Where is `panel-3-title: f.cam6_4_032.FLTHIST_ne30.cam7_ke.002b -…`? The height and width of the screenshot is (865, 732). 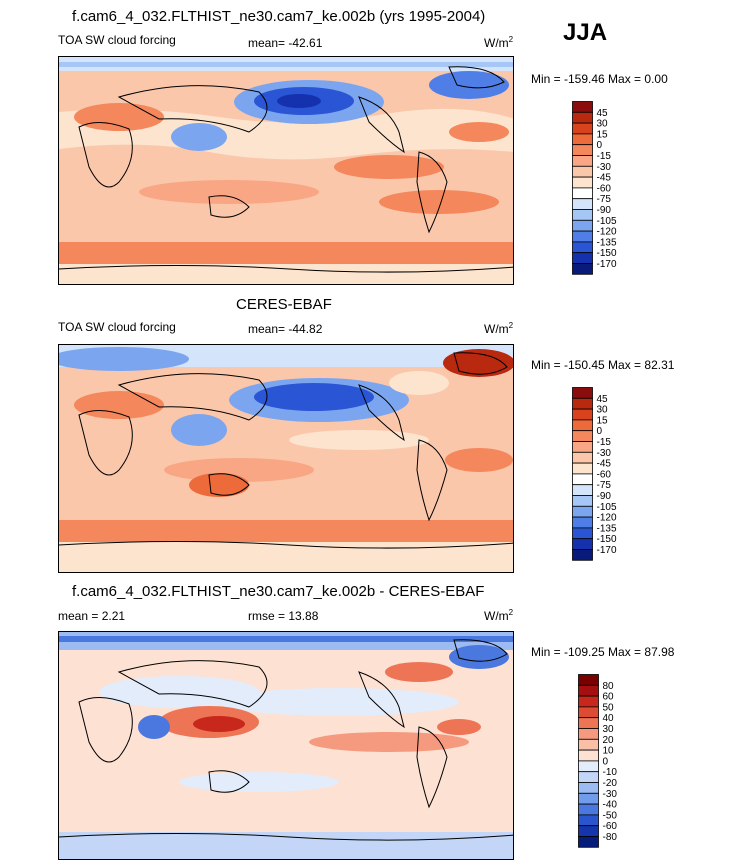
panel-3-title: f.cam6_4_032.FLTHIST_ne30.cam7_ke.002b -… is located at coordinates (278, 591).